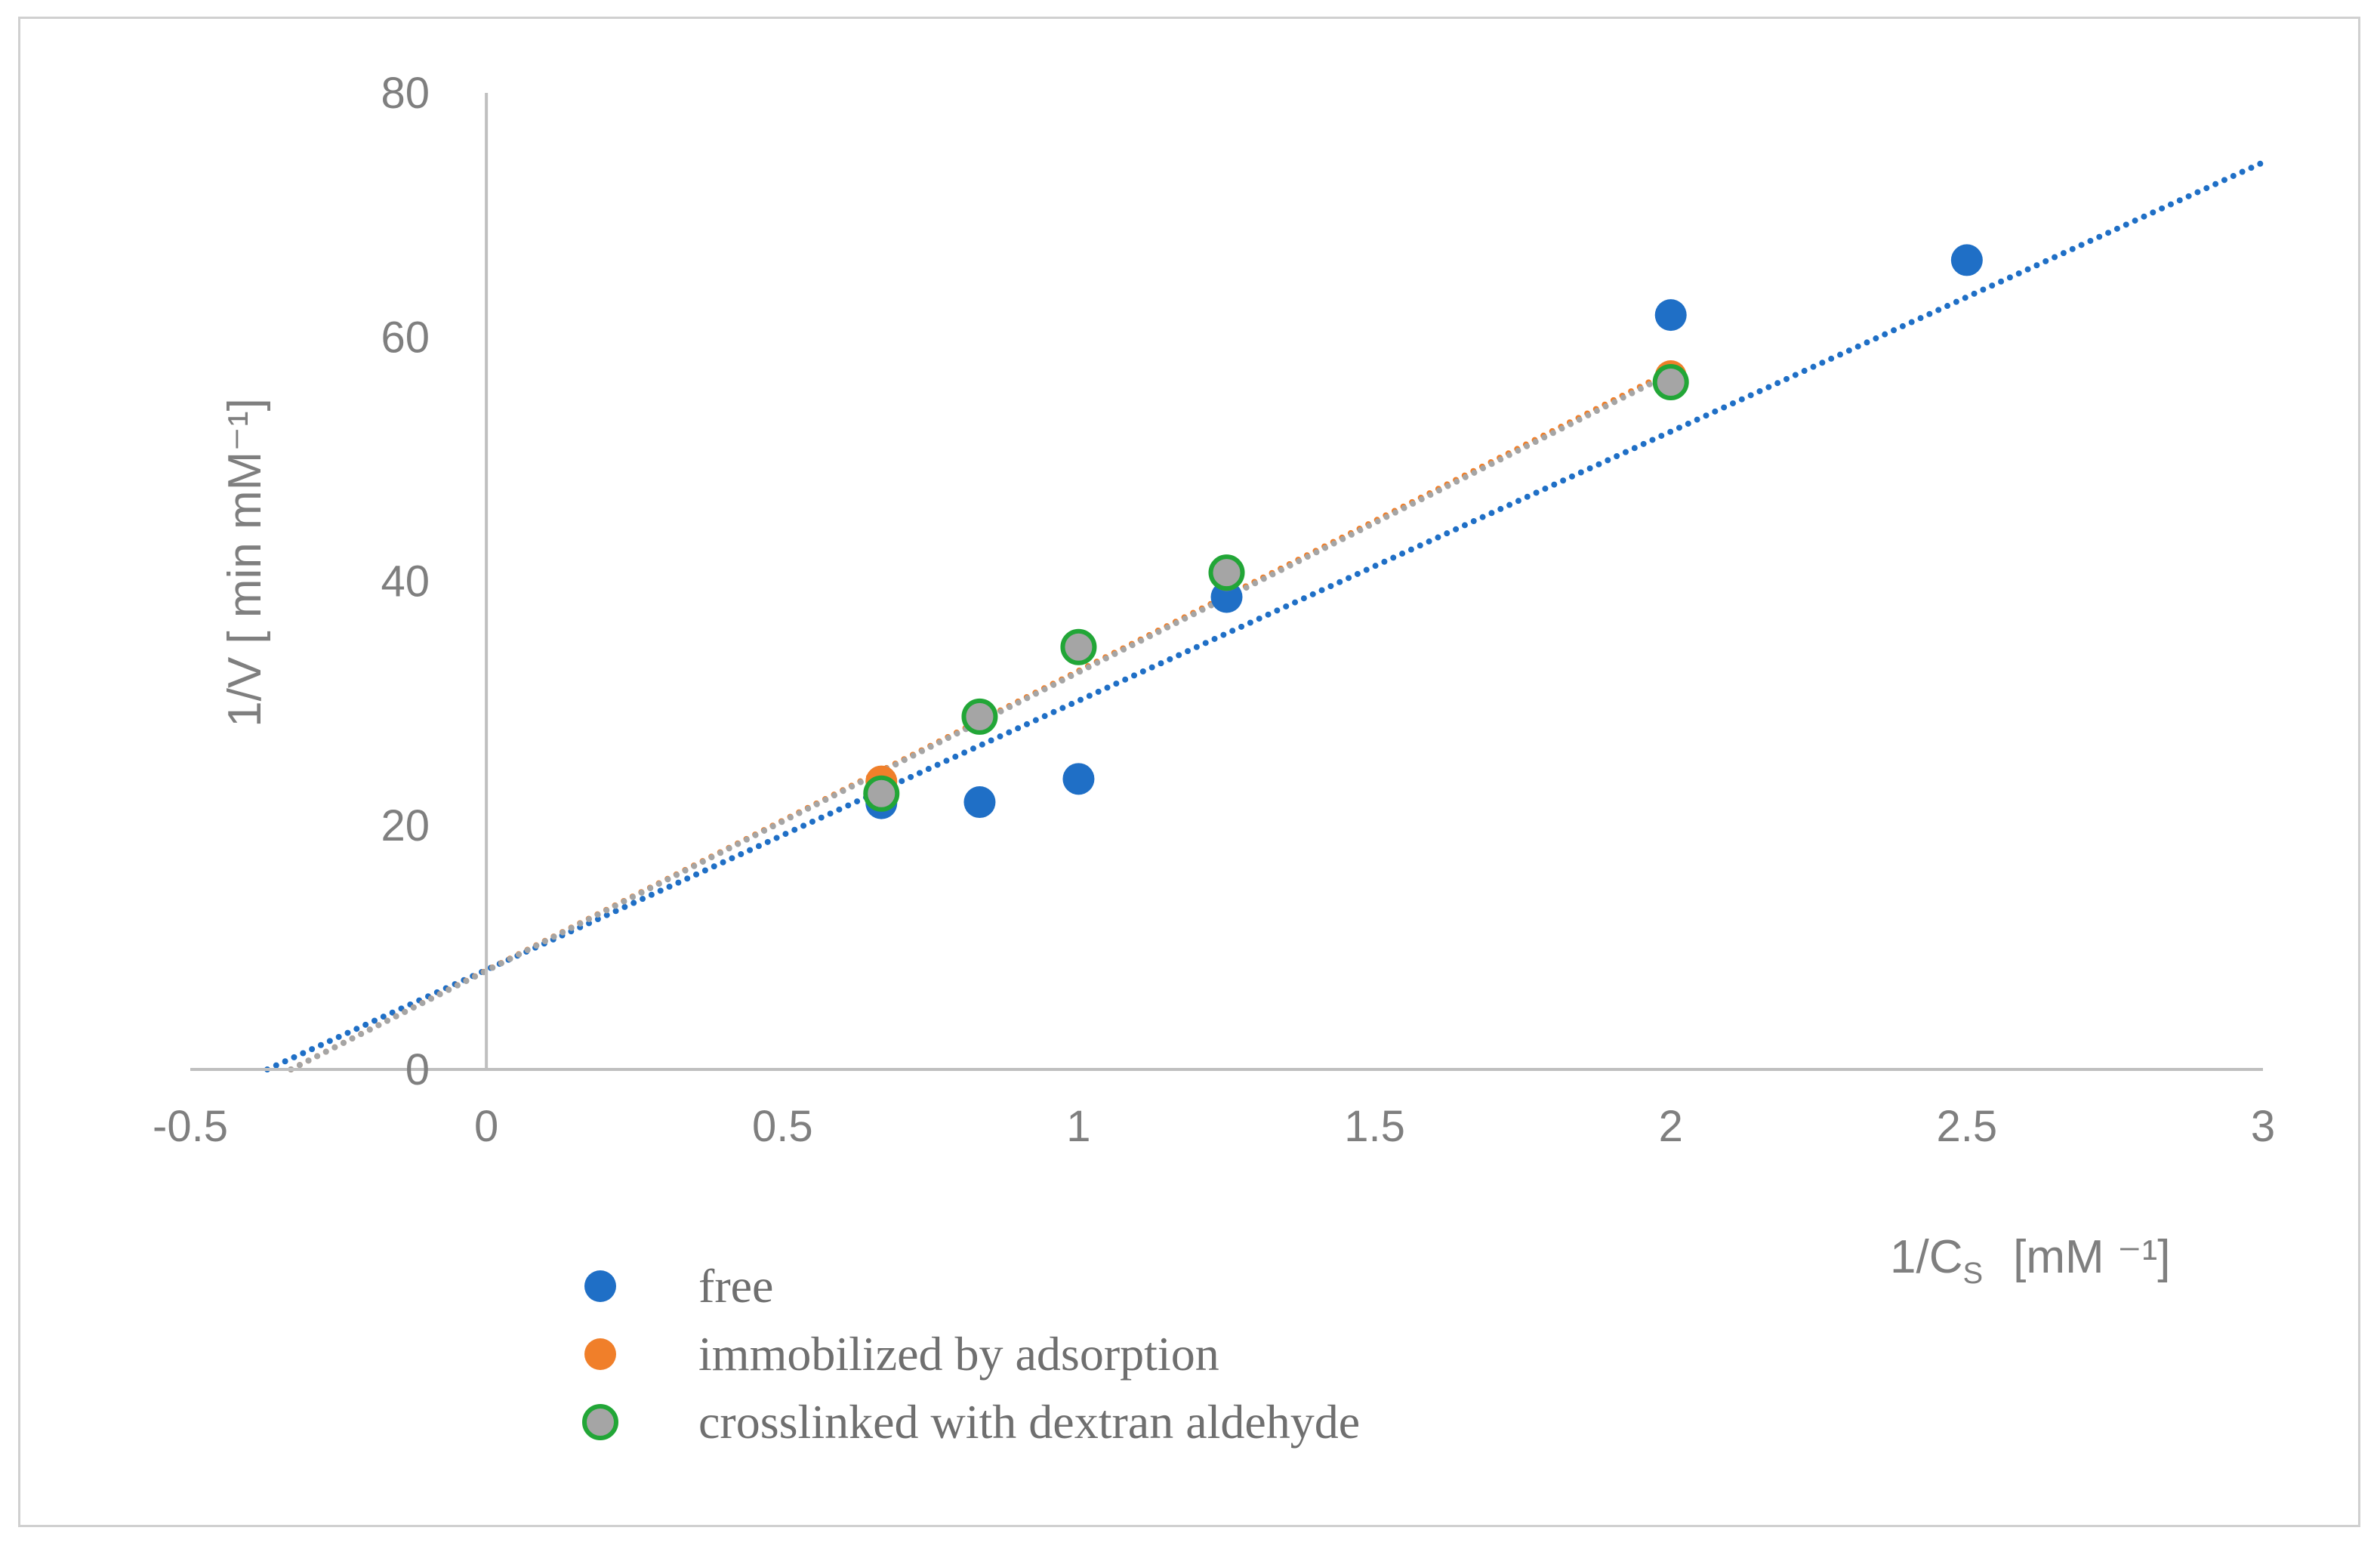  Describe the element at coordinates (405, 94) in the screenshot. I see `y-tick-label: 80` at that location.